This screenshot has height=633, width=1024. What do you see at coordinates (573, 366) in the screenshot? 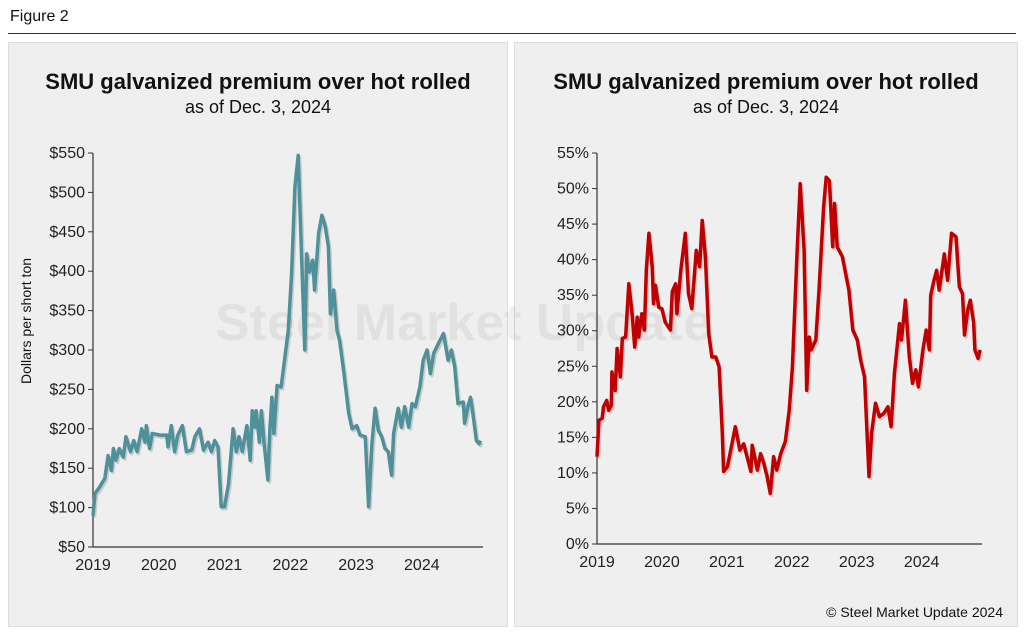
I see `y-tick-label: 25%` at bounding box center [573, 366].